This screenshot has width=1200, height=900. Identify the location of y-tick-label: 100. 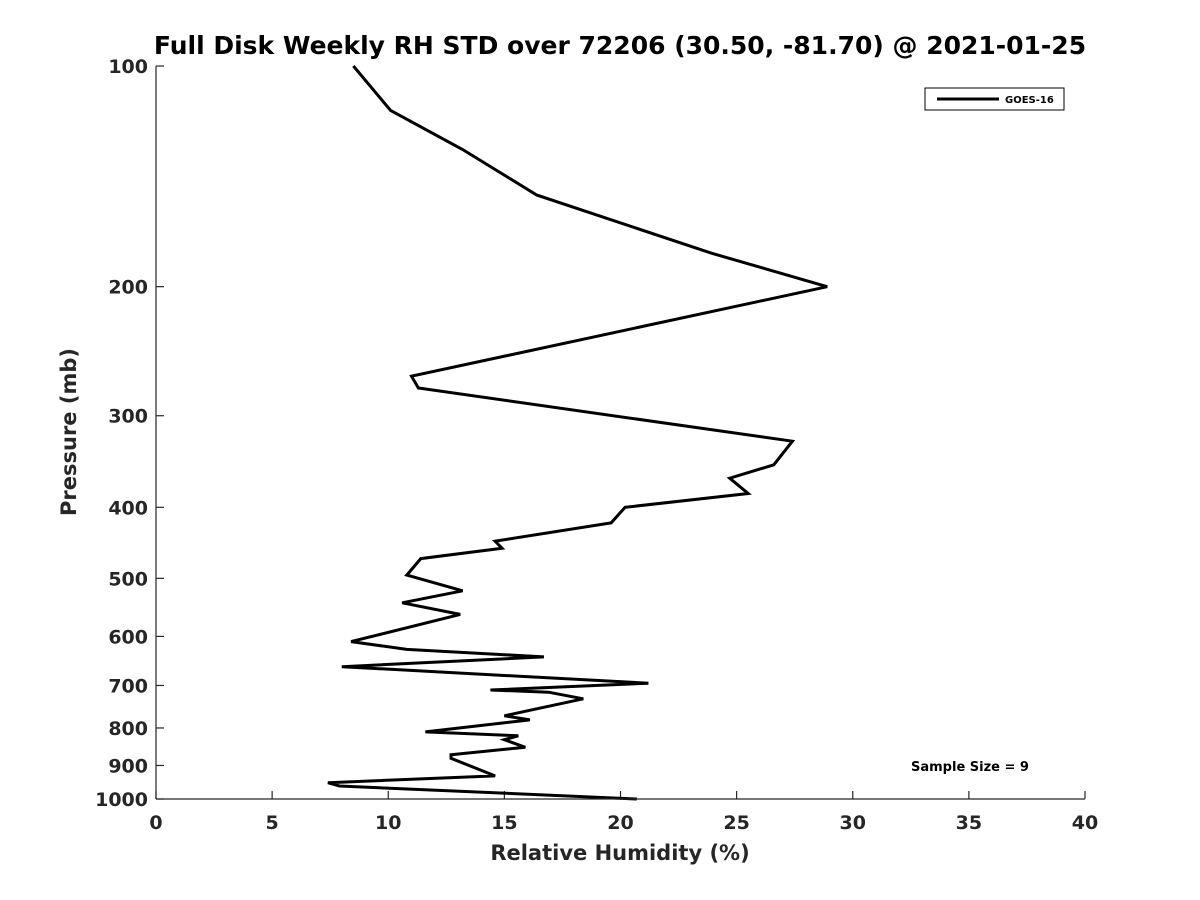
(128, 67).